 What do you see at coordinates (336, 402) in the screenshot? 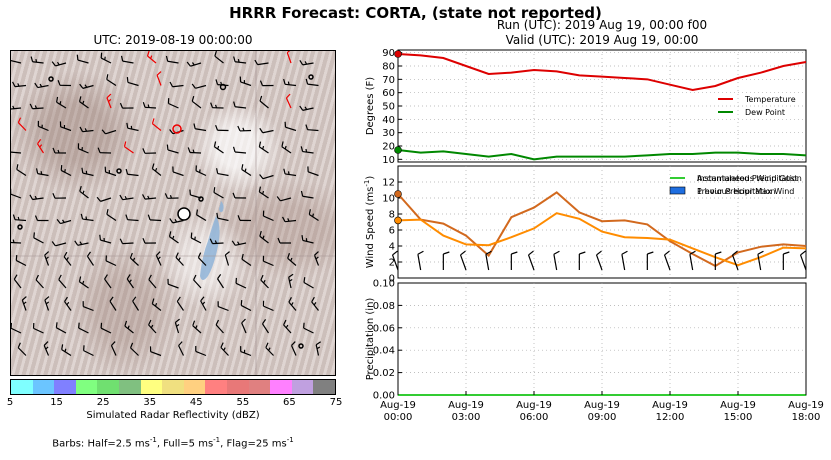
I see `colorbar-tick-label: 75` at bounding box center [336, 402].